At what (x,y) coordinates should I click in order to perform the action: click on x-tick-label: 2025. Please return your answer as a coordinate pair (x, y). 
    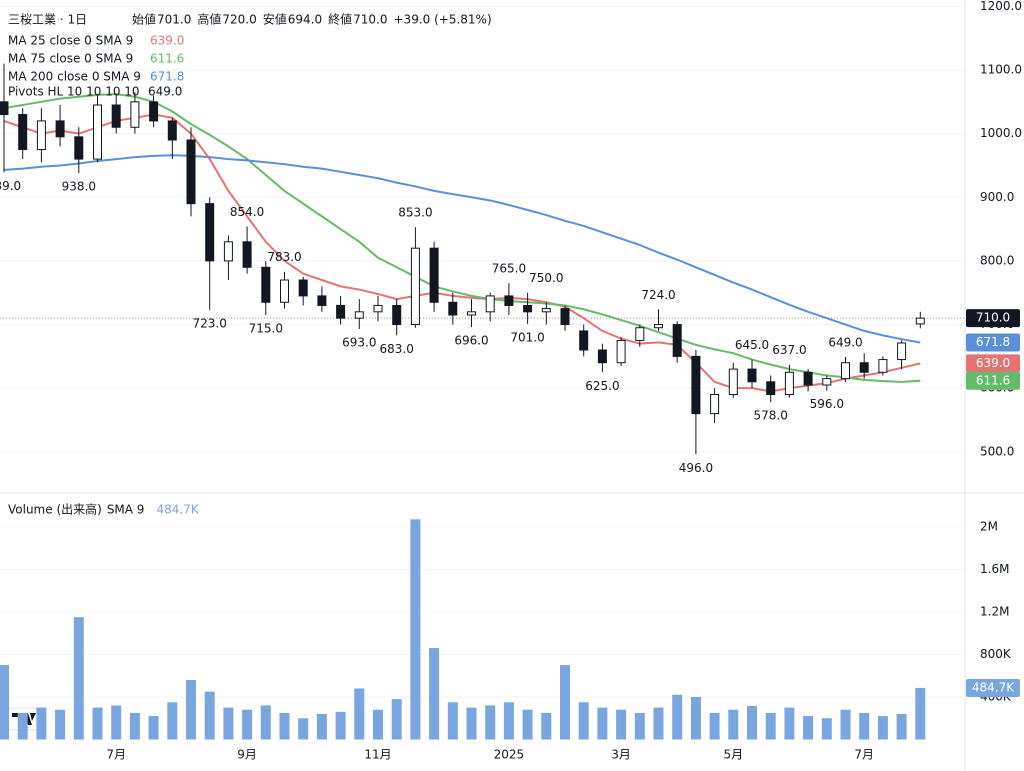
    Looking at the image, I should click on (509, 755).